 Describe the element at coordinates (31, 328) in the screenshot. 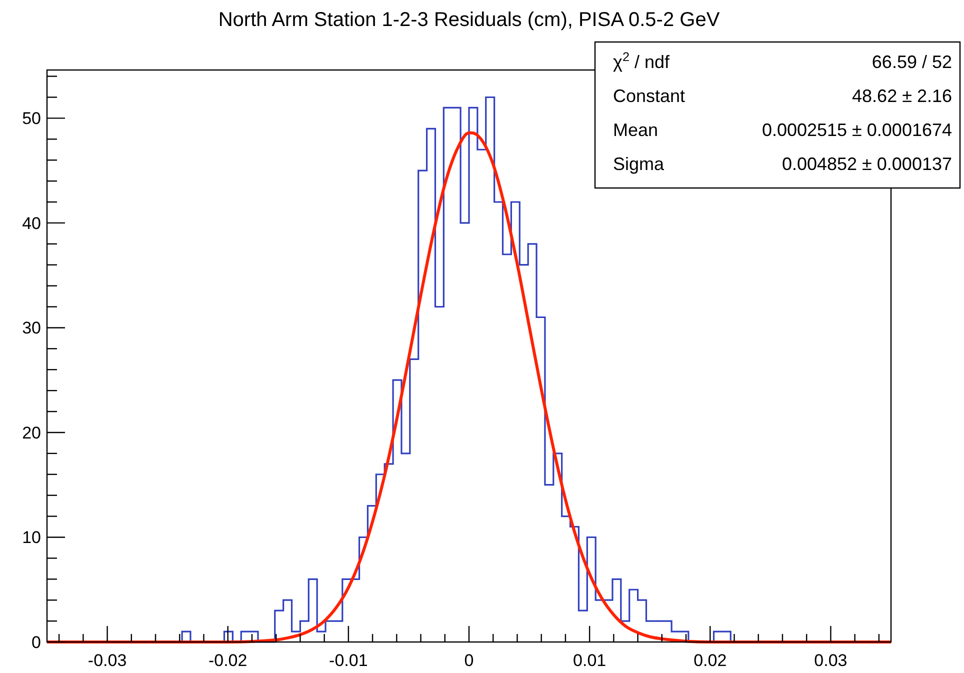

I see `y-tick-label: 30` at that location.